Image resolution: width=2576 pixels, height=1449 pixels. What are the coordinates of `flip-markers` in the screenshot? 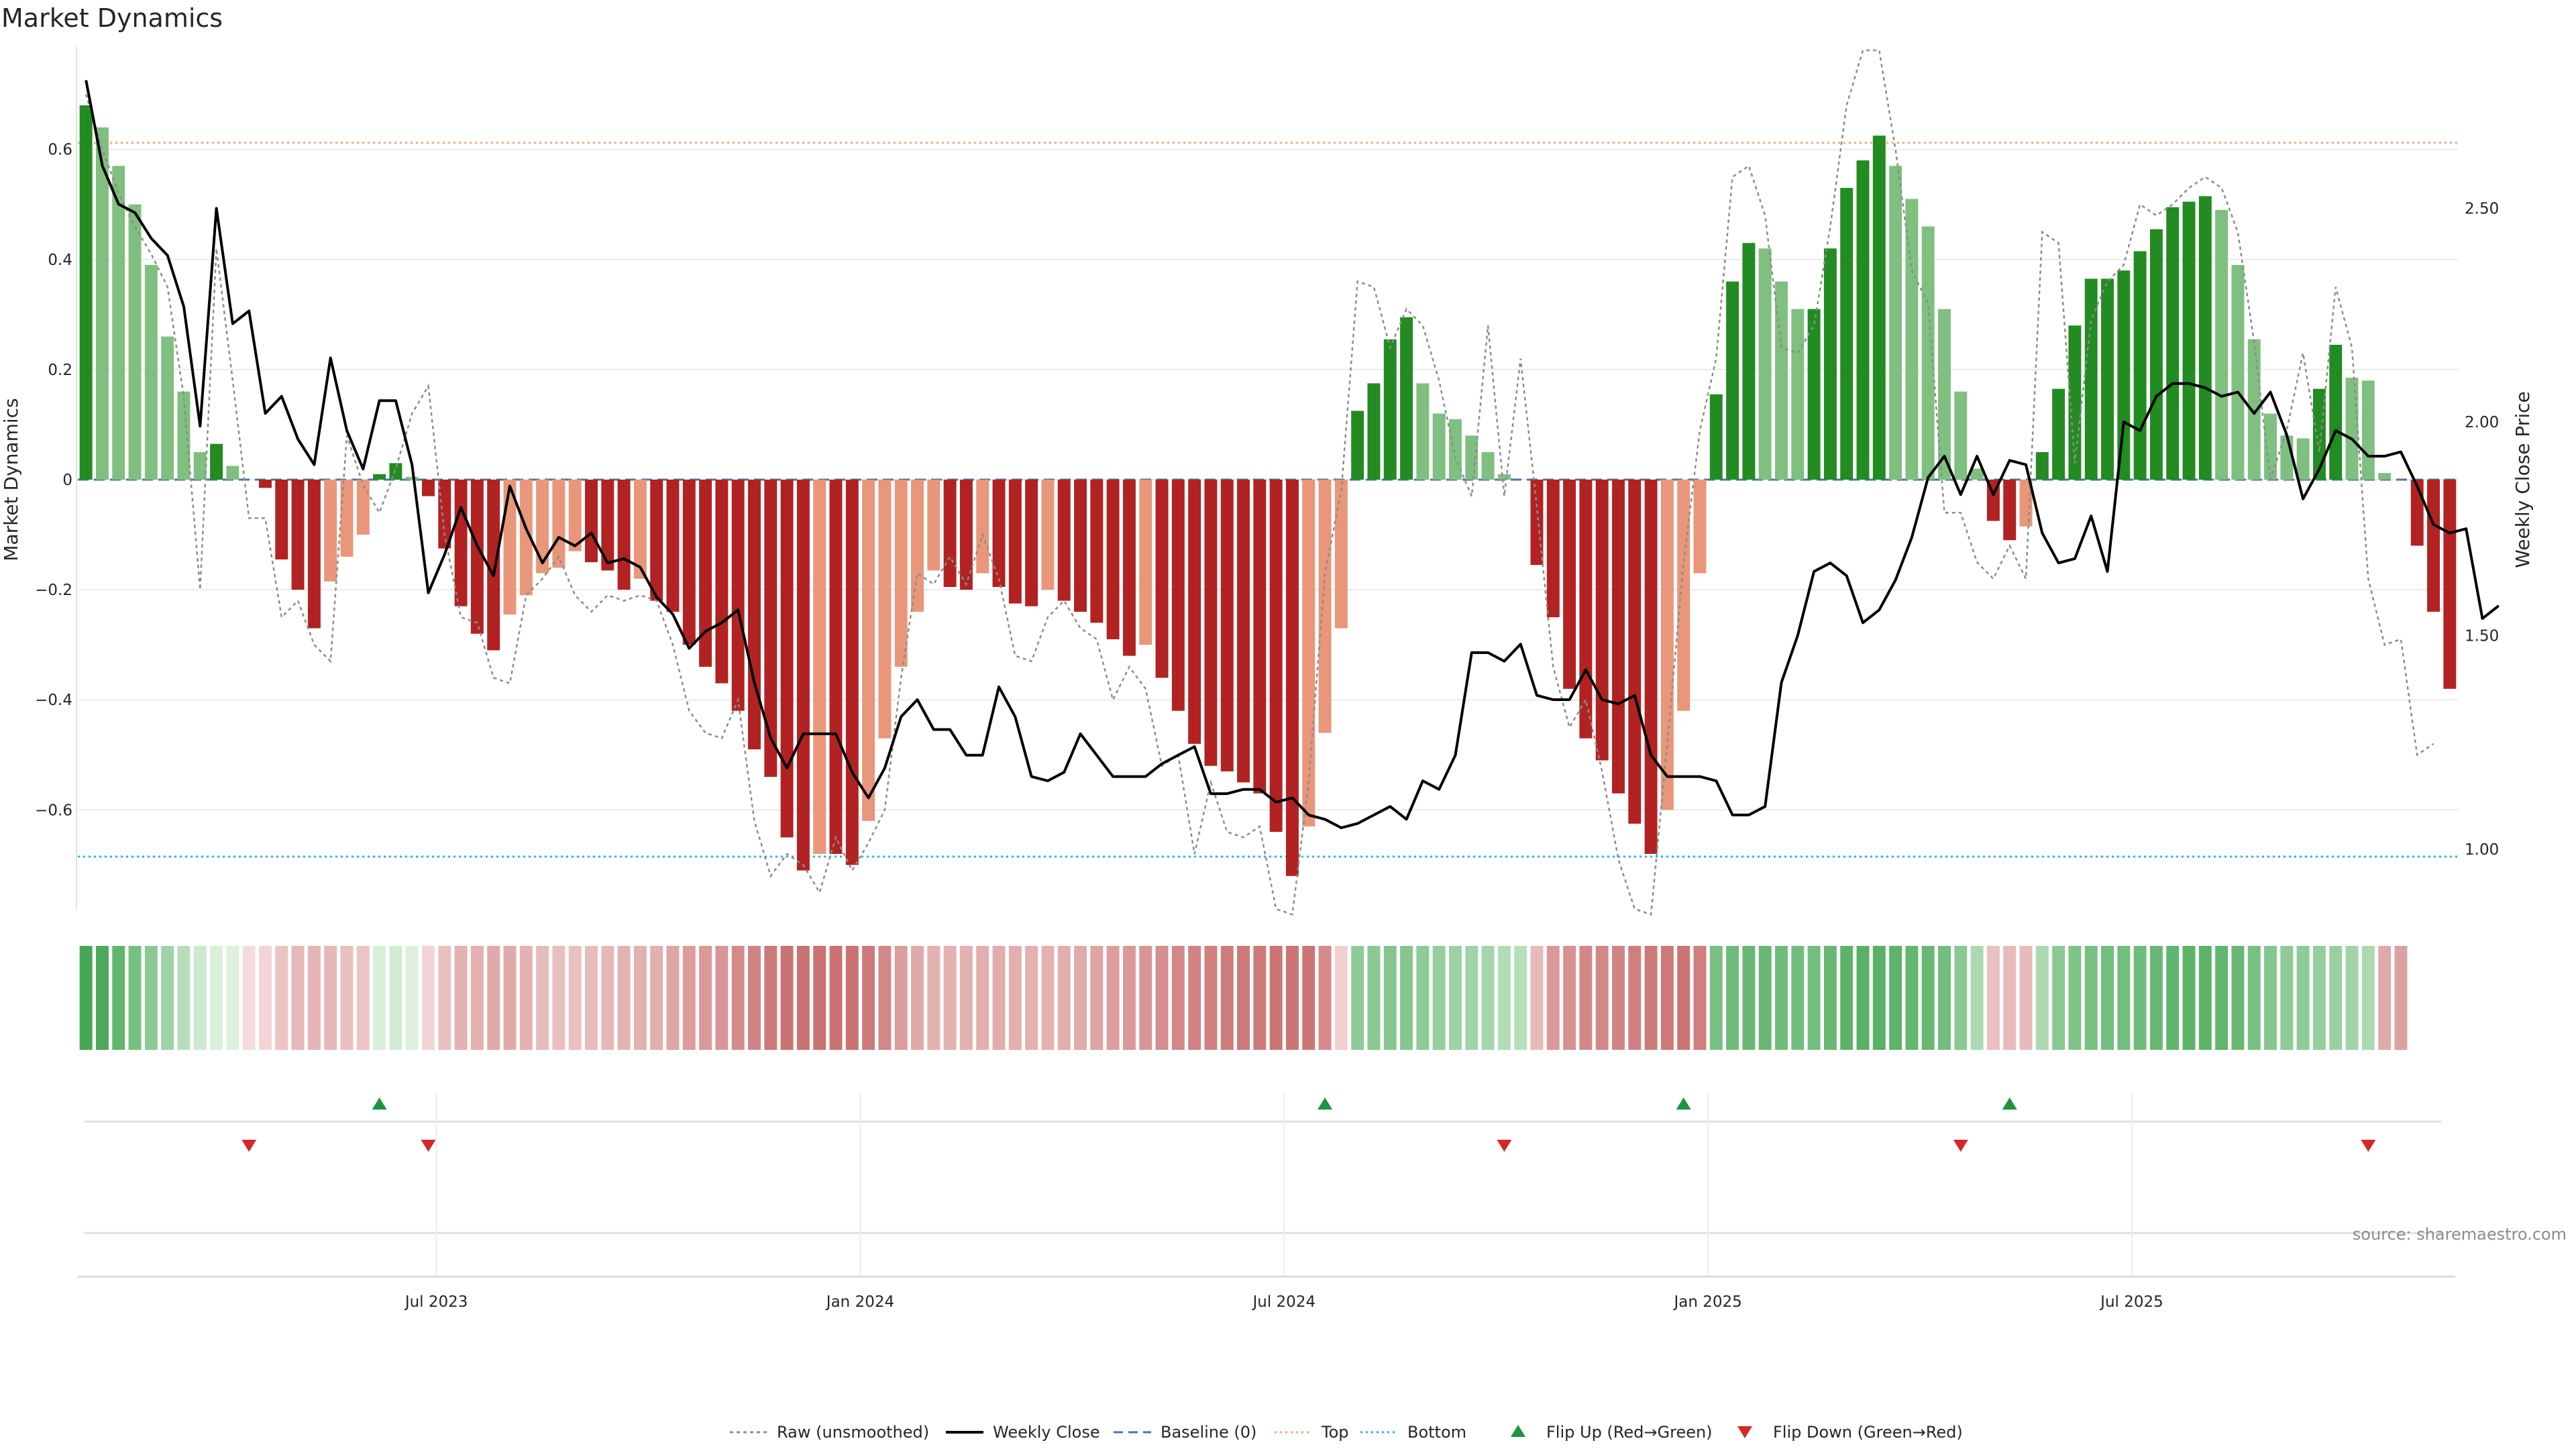 It's located at (1266, 1187).